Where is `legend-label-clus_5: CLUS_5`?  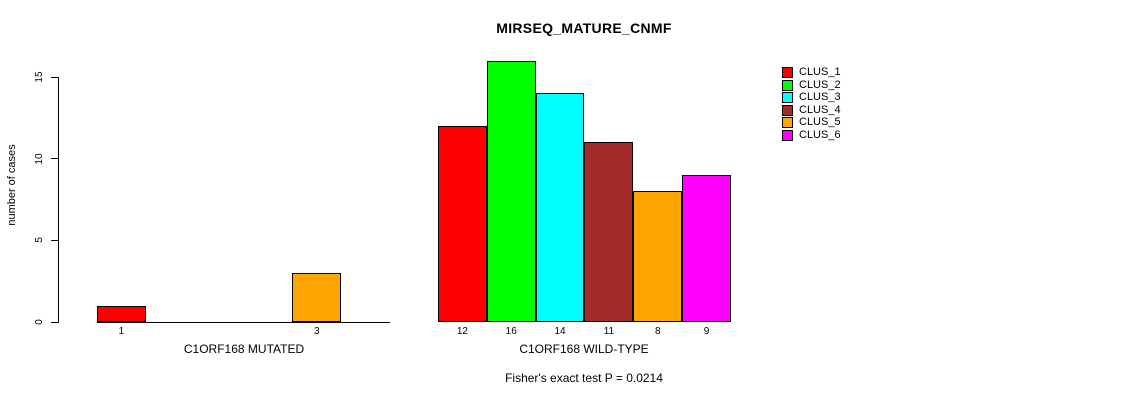 legend-label-clus_5: CLUS_5 is located at coordinates (820, 122).